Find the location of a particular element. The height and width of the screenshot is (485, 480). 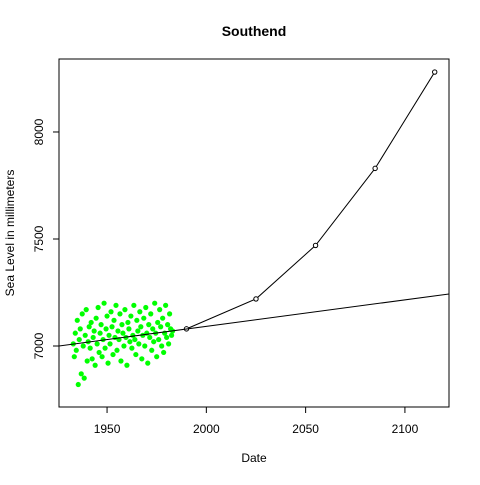

y-tick-label: 7500 is located at coordinates (39, 238).